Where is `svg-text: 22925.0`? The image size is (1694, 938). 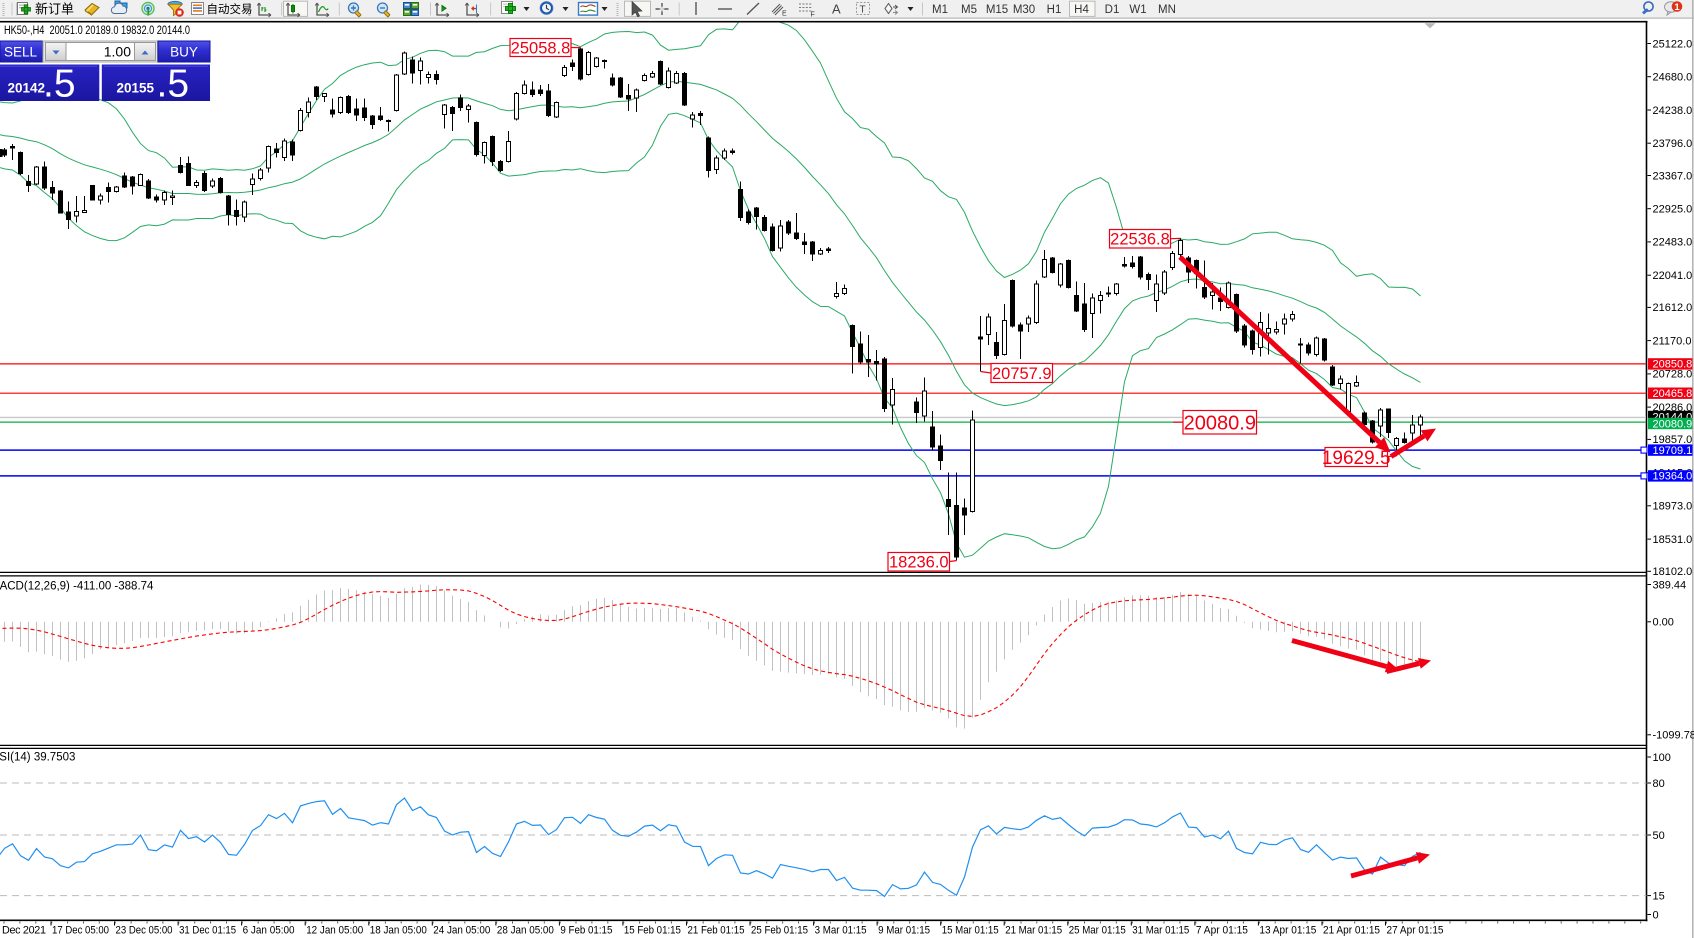
svg-text: 22925.0 is located at coordinates (1673, 210).